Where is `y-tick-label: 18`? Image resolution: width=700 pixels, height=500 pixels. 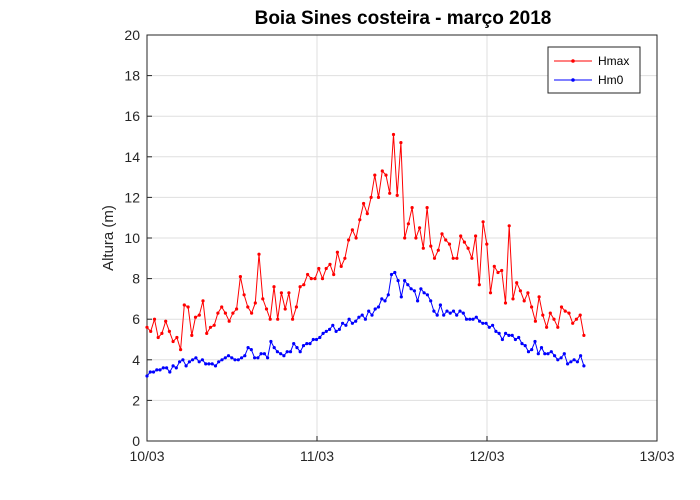 y-tick-label: 18 is located at coordinates (132, 76).